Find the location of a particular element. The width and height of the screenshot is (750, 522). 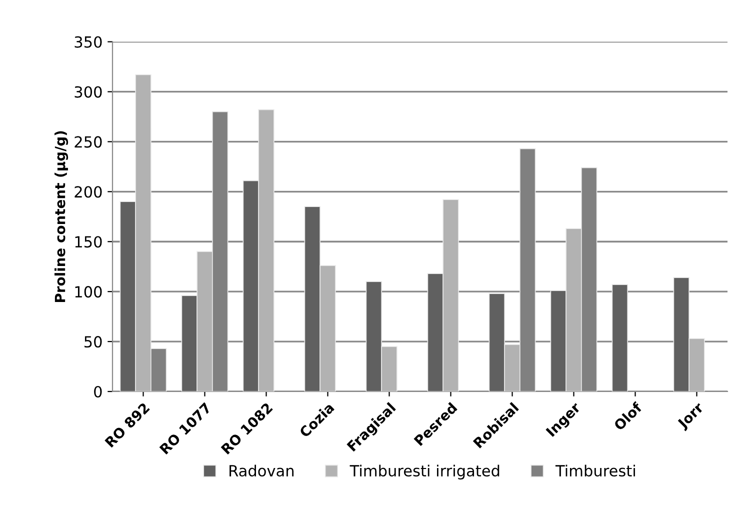

y-tick-label: 0 is located at coordinates (98, 392).